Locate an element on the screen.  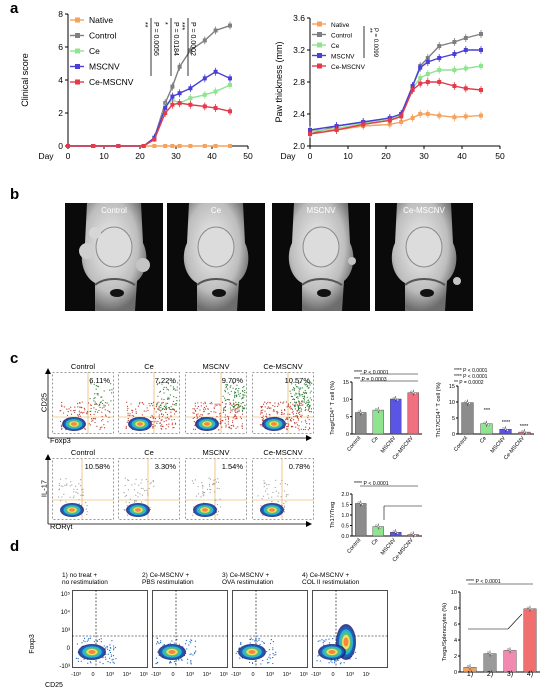
y-tick-label: 4 is located at coordinates (455, 641).